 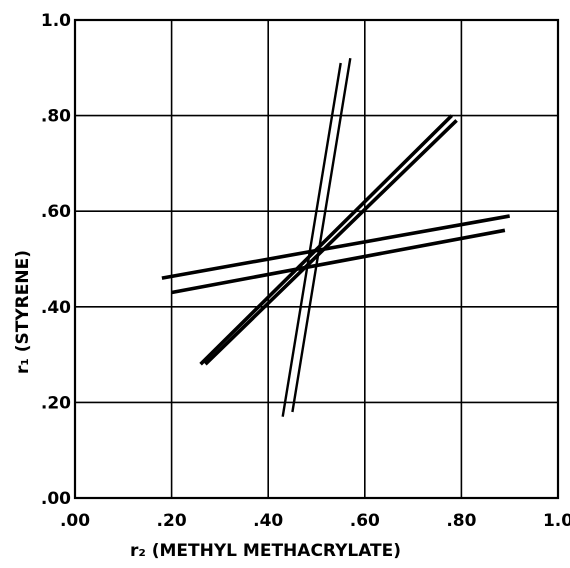 I want to click on x-axis-title: r₂ (METHYL METHACRYLATE), so click(x=265, y=551).